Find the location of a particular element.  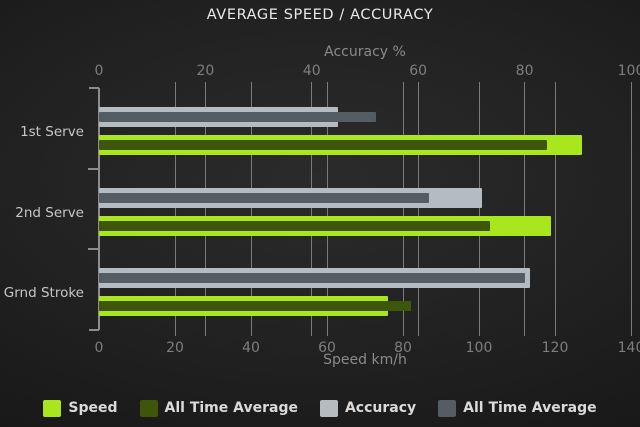

tick-label-speed-60: 60 is located at coordinates (327, 348).